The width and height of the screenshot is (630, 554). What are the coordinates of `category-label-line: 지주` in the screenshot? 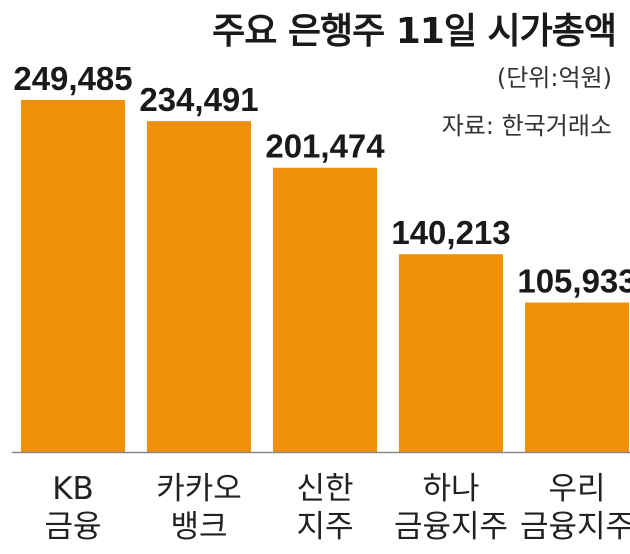 It's located at (325, 527).